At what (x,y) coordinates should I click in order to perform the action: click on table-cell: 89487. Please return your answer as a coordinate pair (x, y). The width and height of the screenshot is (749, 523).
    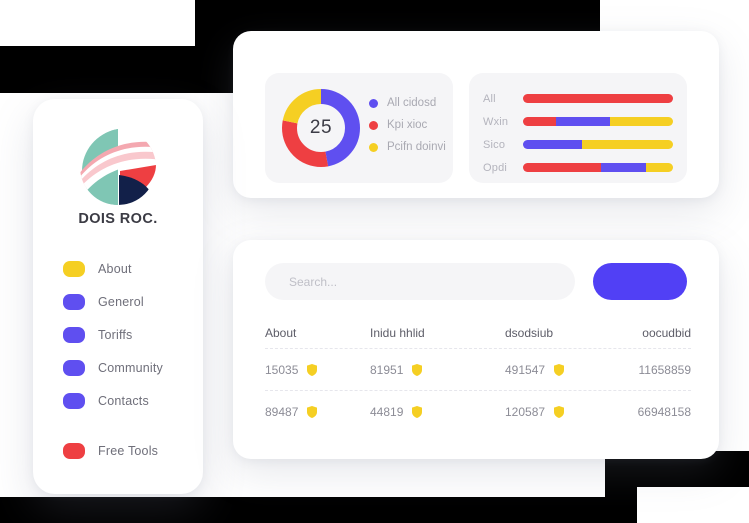
    Looking at the image, I should click on (317, 412).